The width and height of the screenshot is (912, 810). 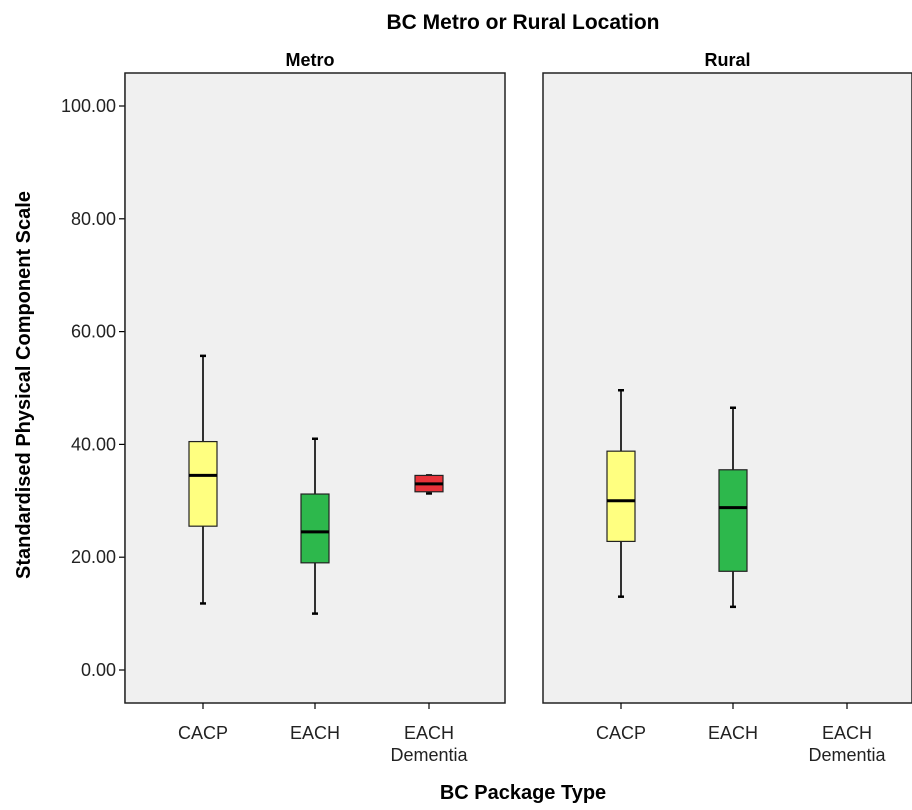 I want to click on y-tick-label: 80.00, so click(x=93, y=219).